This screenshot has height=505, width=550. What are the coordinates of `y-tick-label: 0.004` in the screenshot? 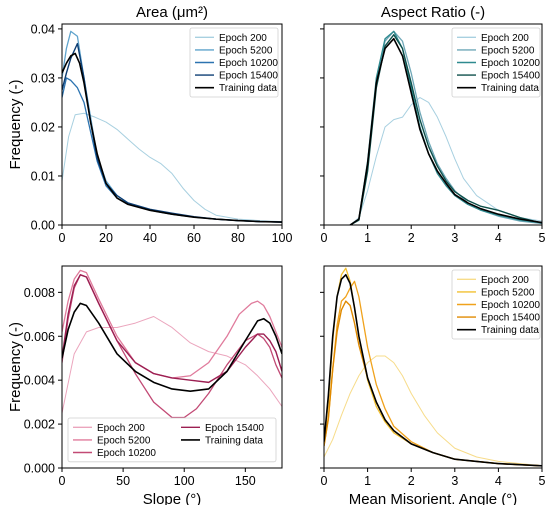 It's located at (39, 381).